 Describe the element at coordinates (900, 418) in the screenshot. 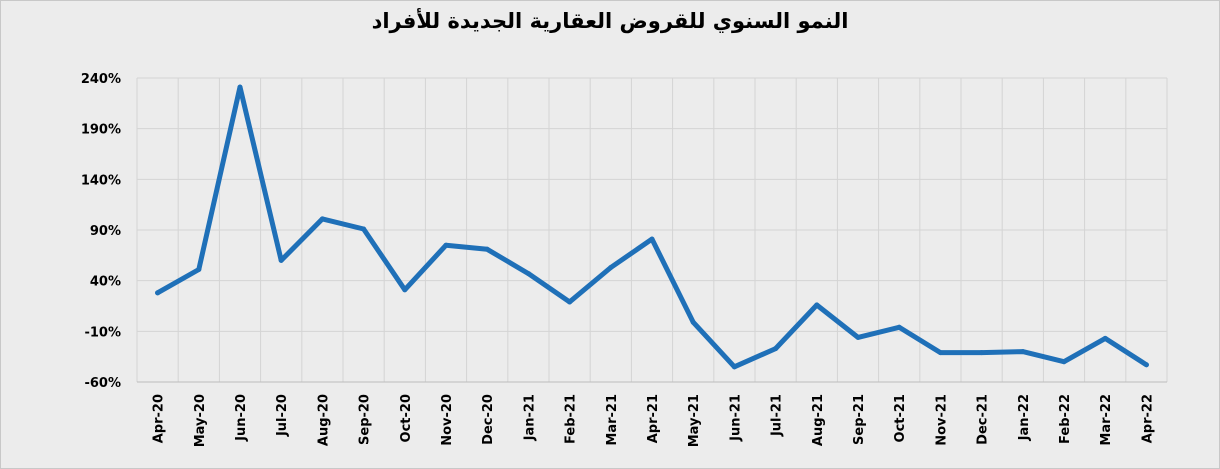

I see `x-tick-label: Oct-21` at that location.